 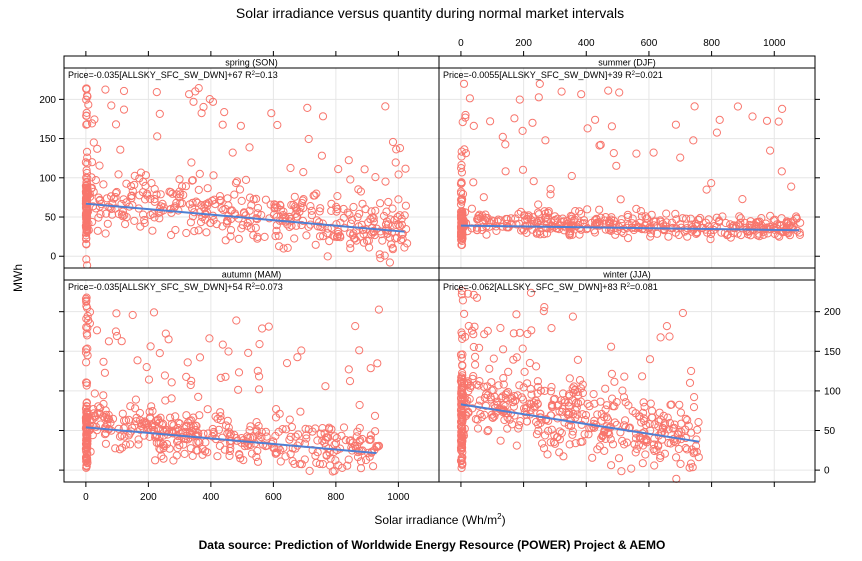 What do you see at coordinates (160, 75) in the screenshot?
I see `equation-main: Price=-0.035[ALLSKY_SFC_SW_DWN]+67 R` at bounding box center [160, 75].